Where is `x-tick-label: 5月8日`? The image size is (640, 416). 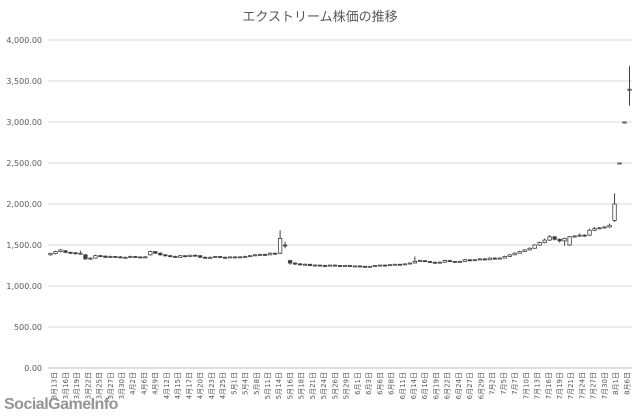 x-tick-label: 5月8日 is located at coordinates (257, 383).